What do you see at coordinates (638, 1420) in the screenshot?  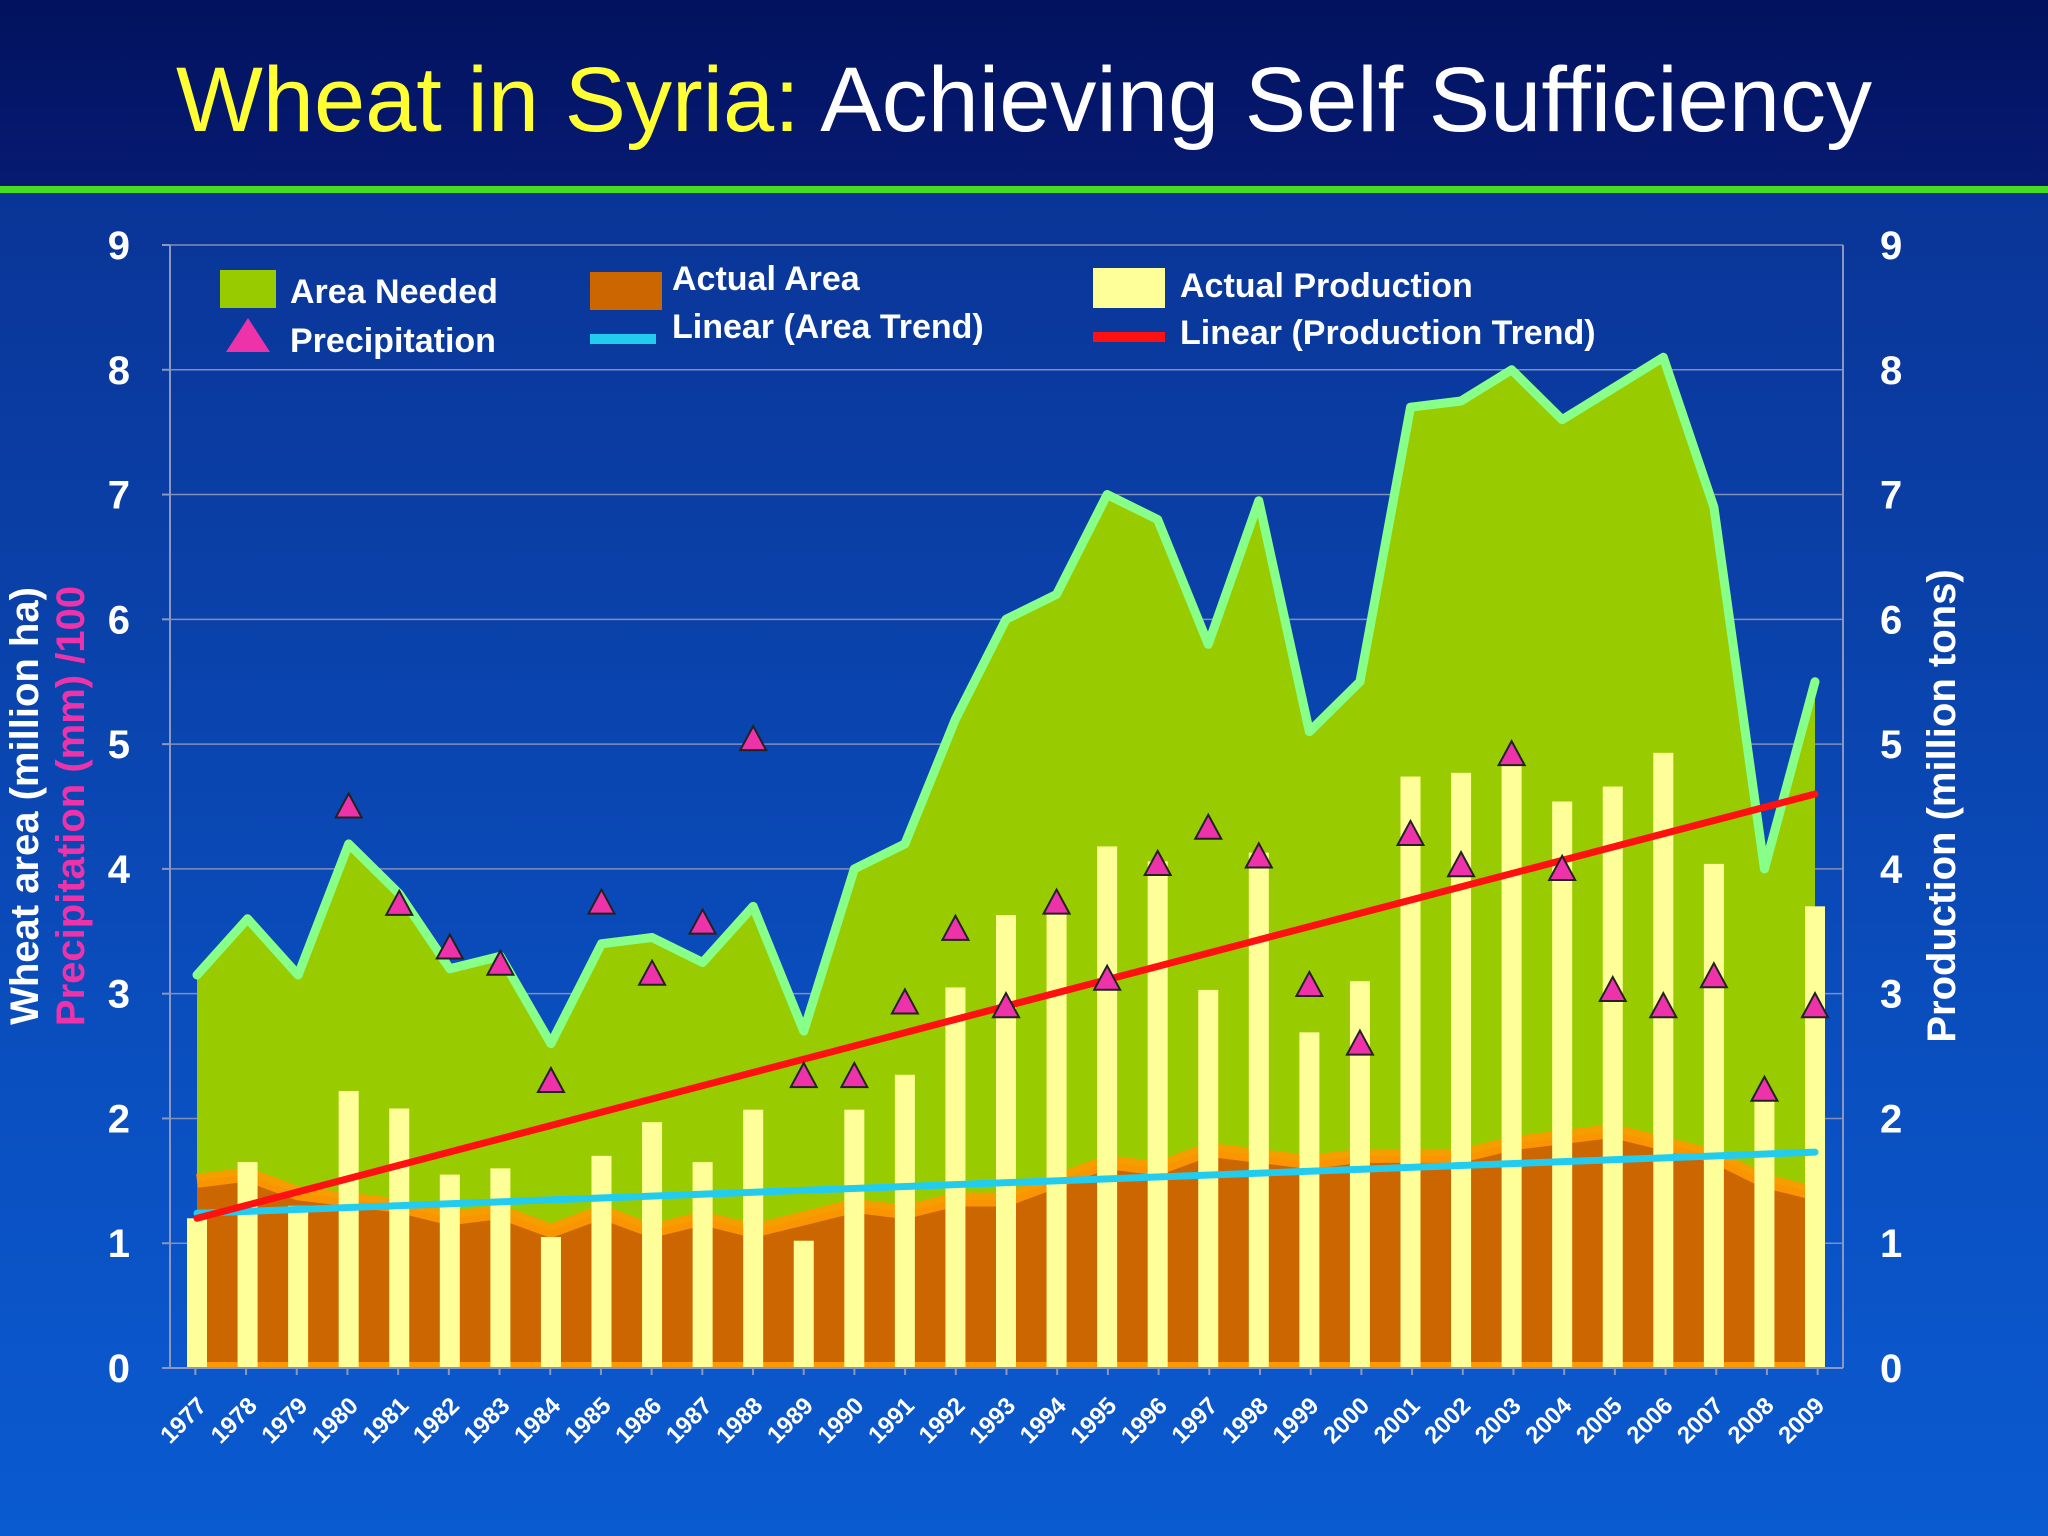 I see `x-tick-label: 1986` at bounding box center [638, 1420].